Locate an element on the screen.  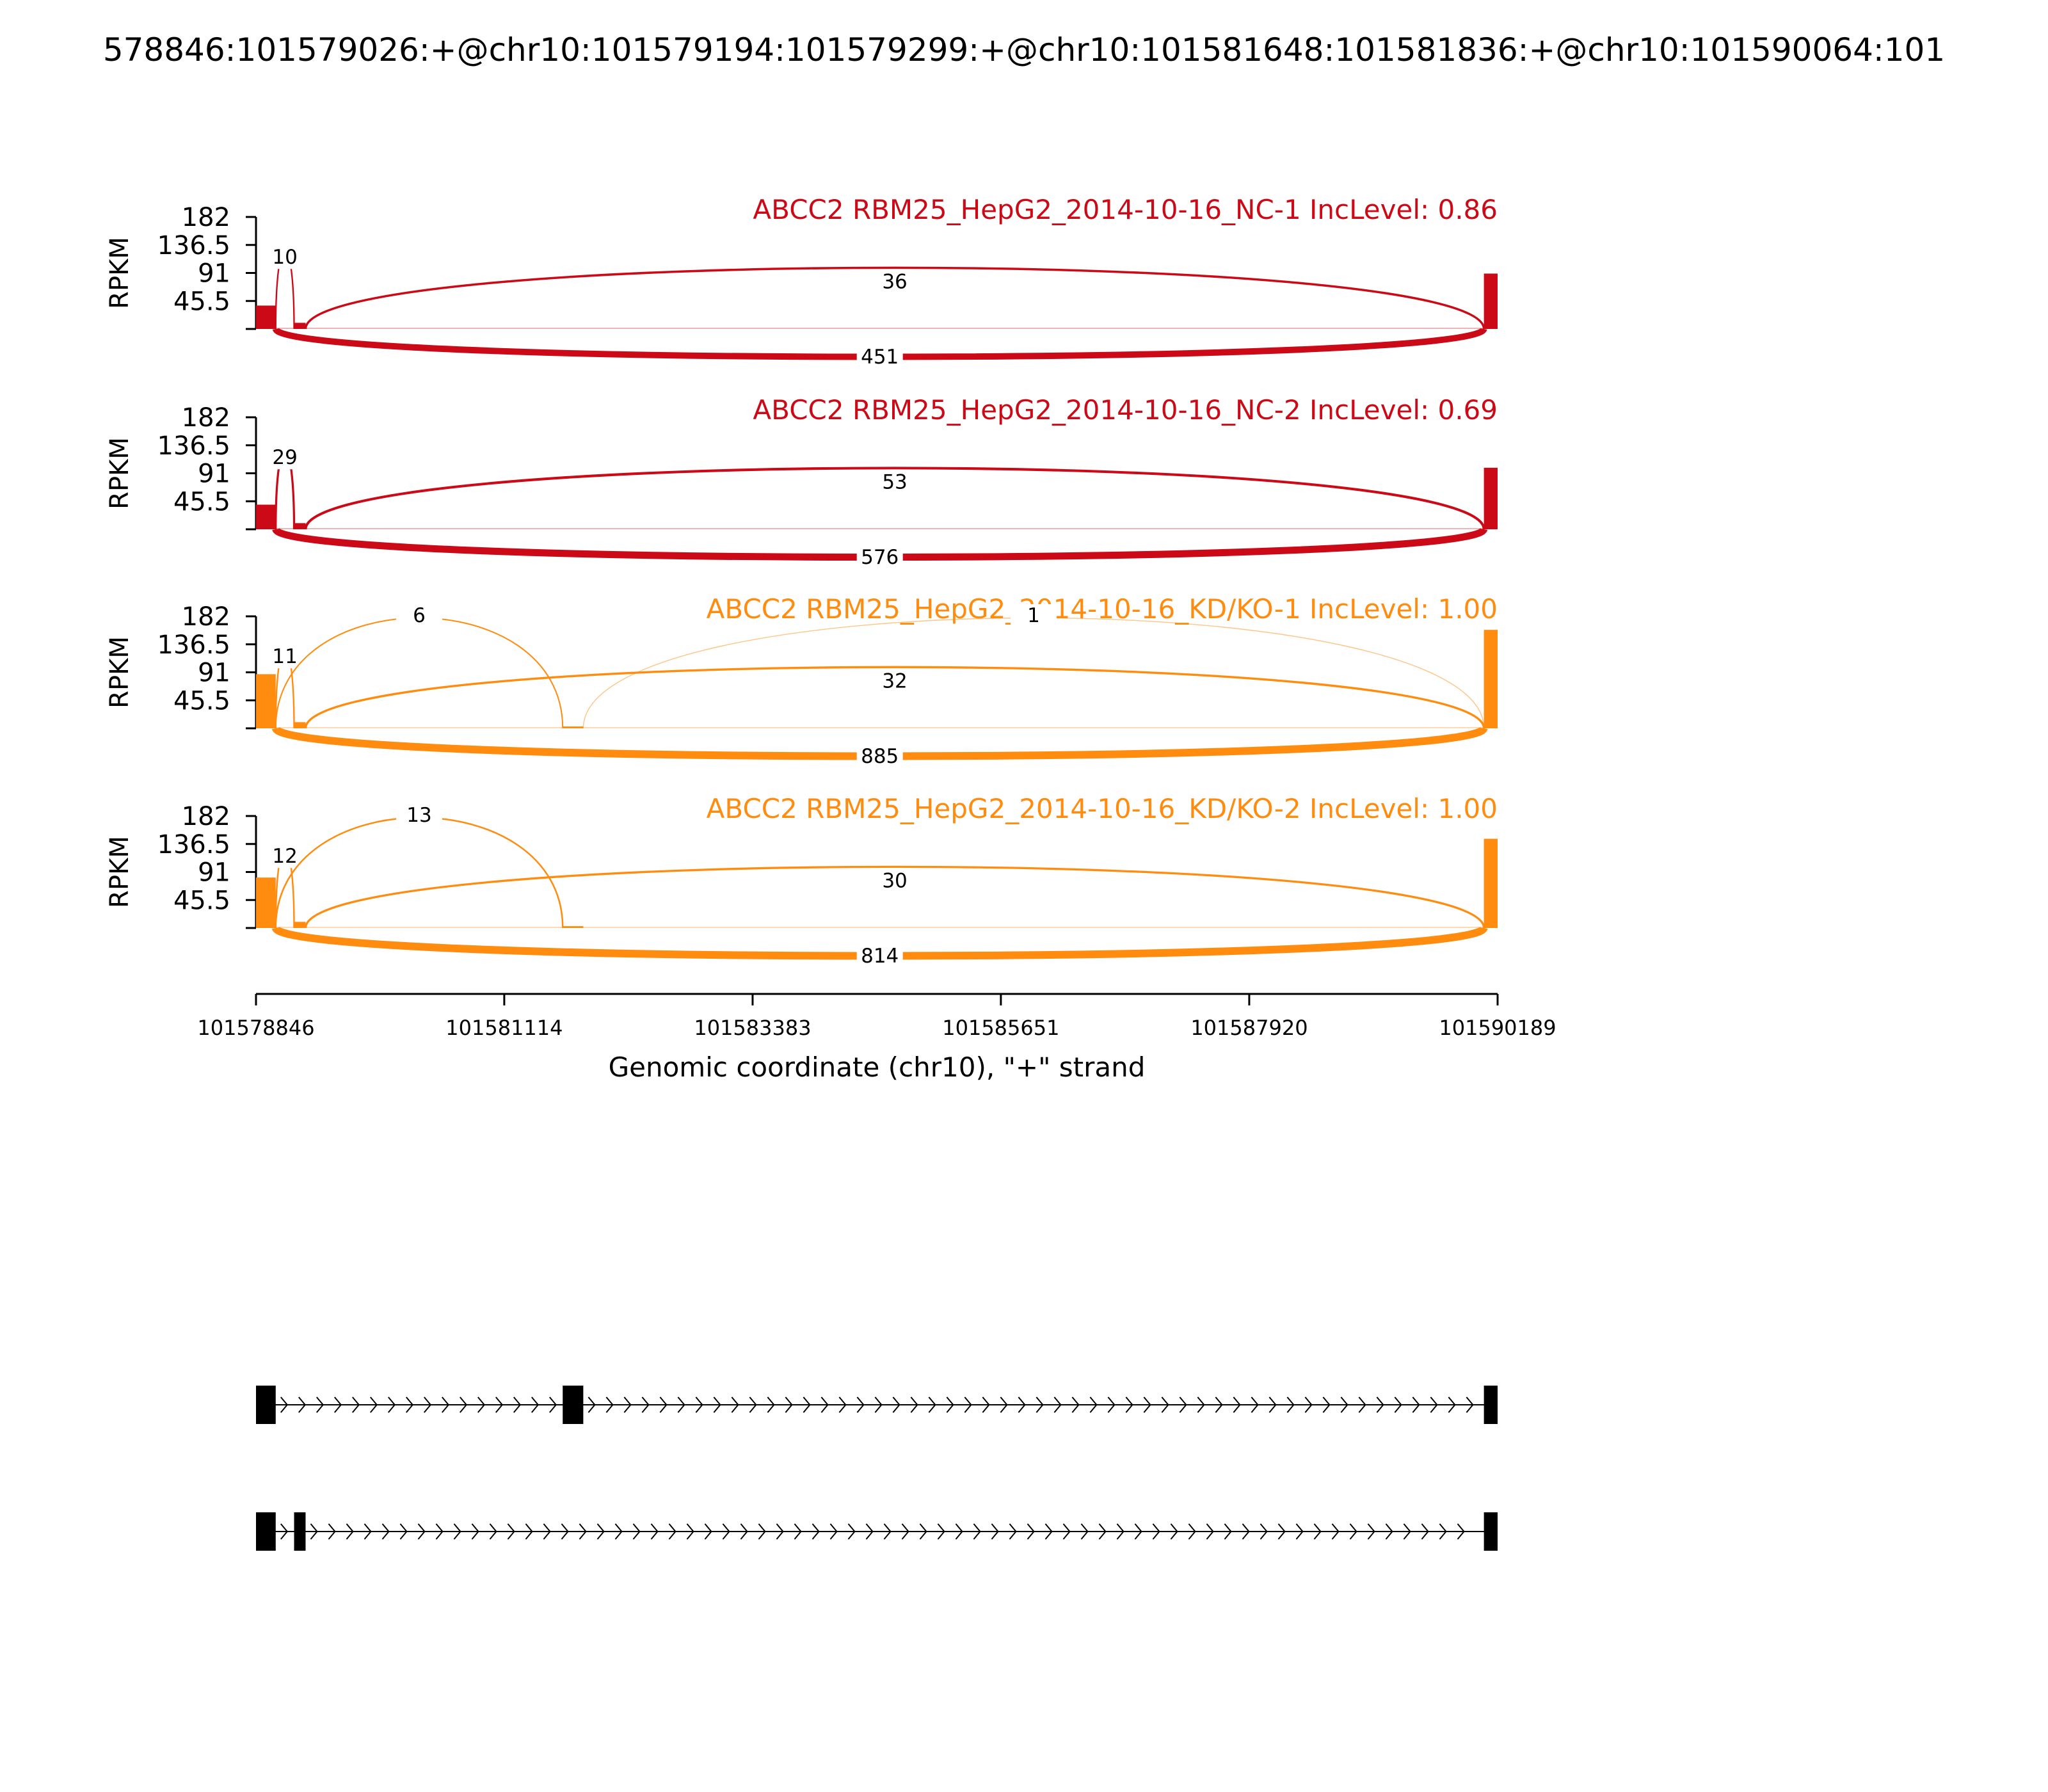
junction-count: 814 is located at coordinates (880, 956).